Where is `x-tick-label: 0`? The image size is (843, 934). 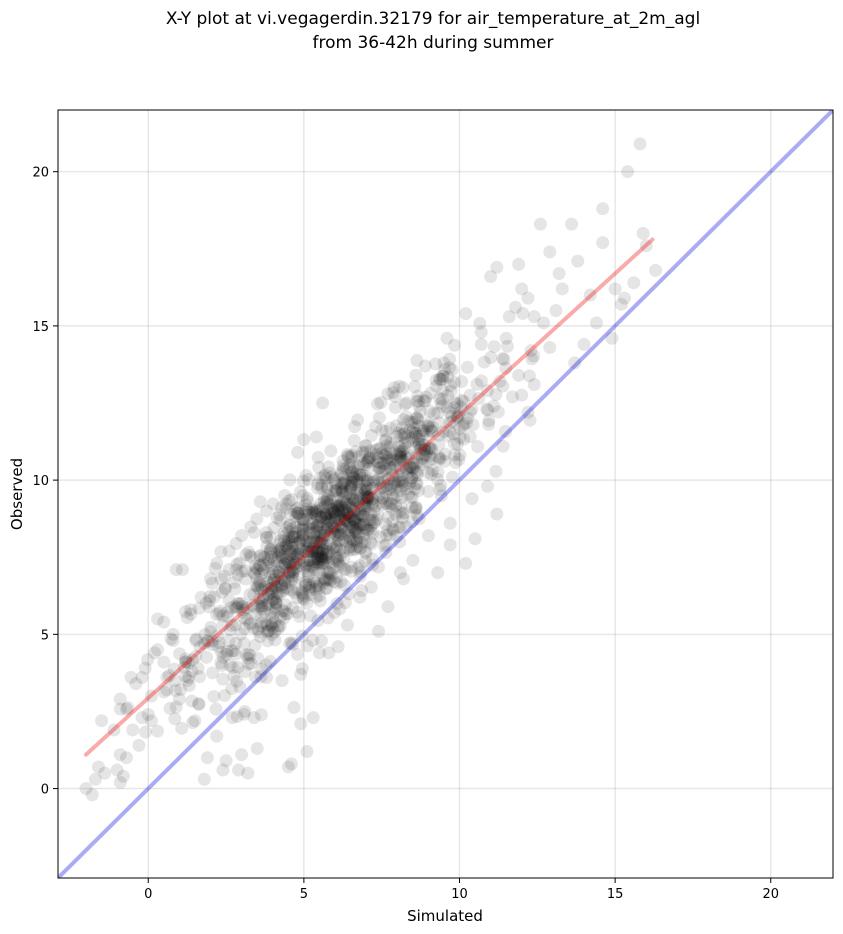
x-tick-label: 0 is located at coordinates (148, 894).